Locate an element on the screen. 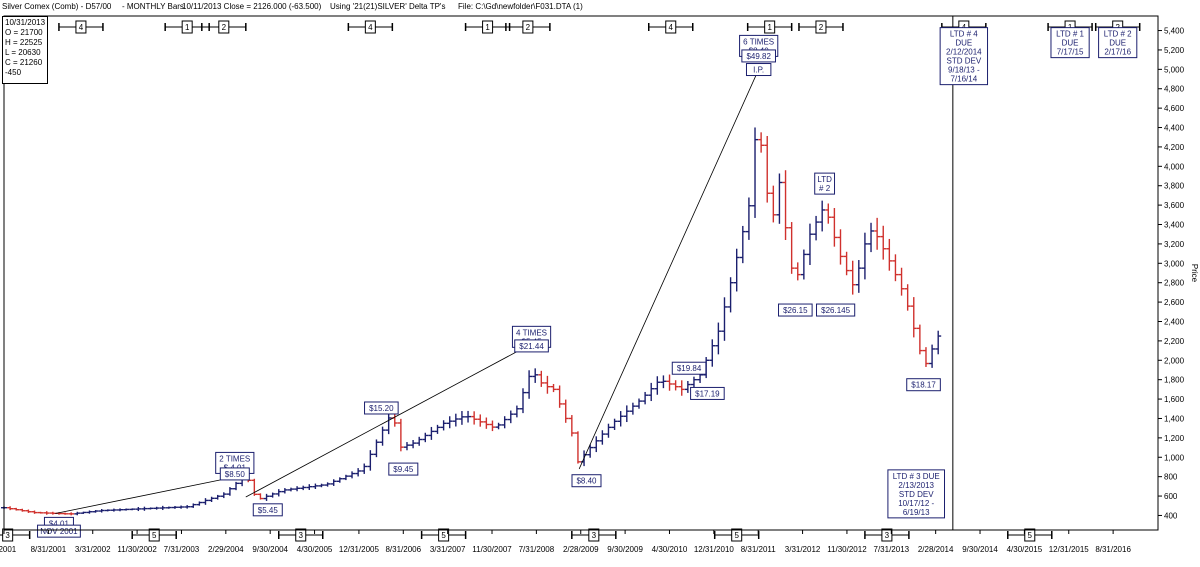 The width and height of the screenshot is (1200, 567). annotation-text: LTD # 1 is located at coordinates (1070, 34).